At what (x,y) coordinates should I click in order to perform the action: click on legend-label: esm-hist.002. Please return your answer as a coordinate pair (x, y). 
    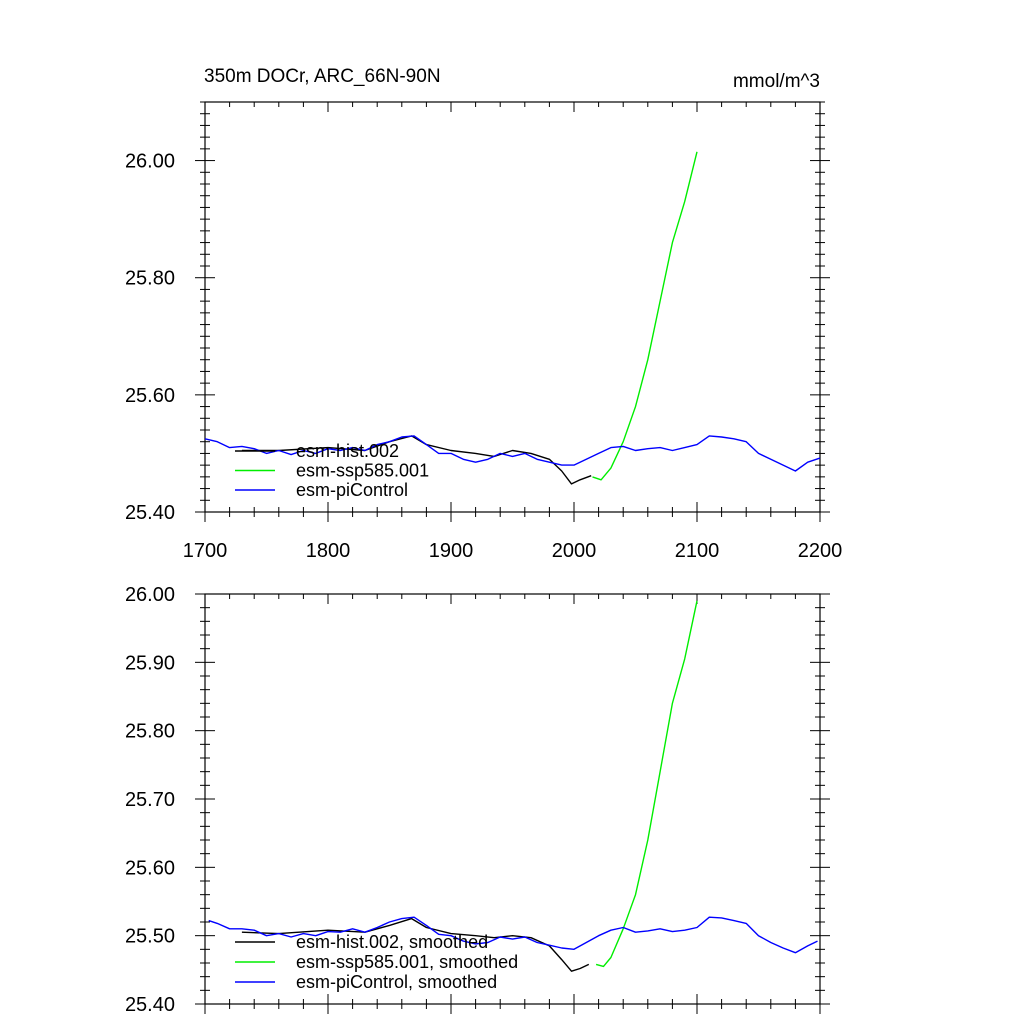
    Looking at the image, I should click on (347, 451).